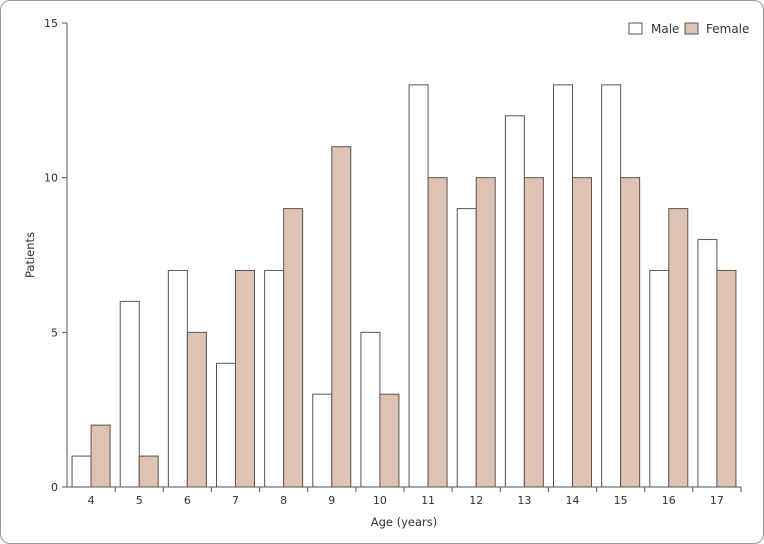 The image size is (764, 544). Describe the element at coordinates (669, 500) in the screenshot. I see `x-tick-label: 16` at that location.